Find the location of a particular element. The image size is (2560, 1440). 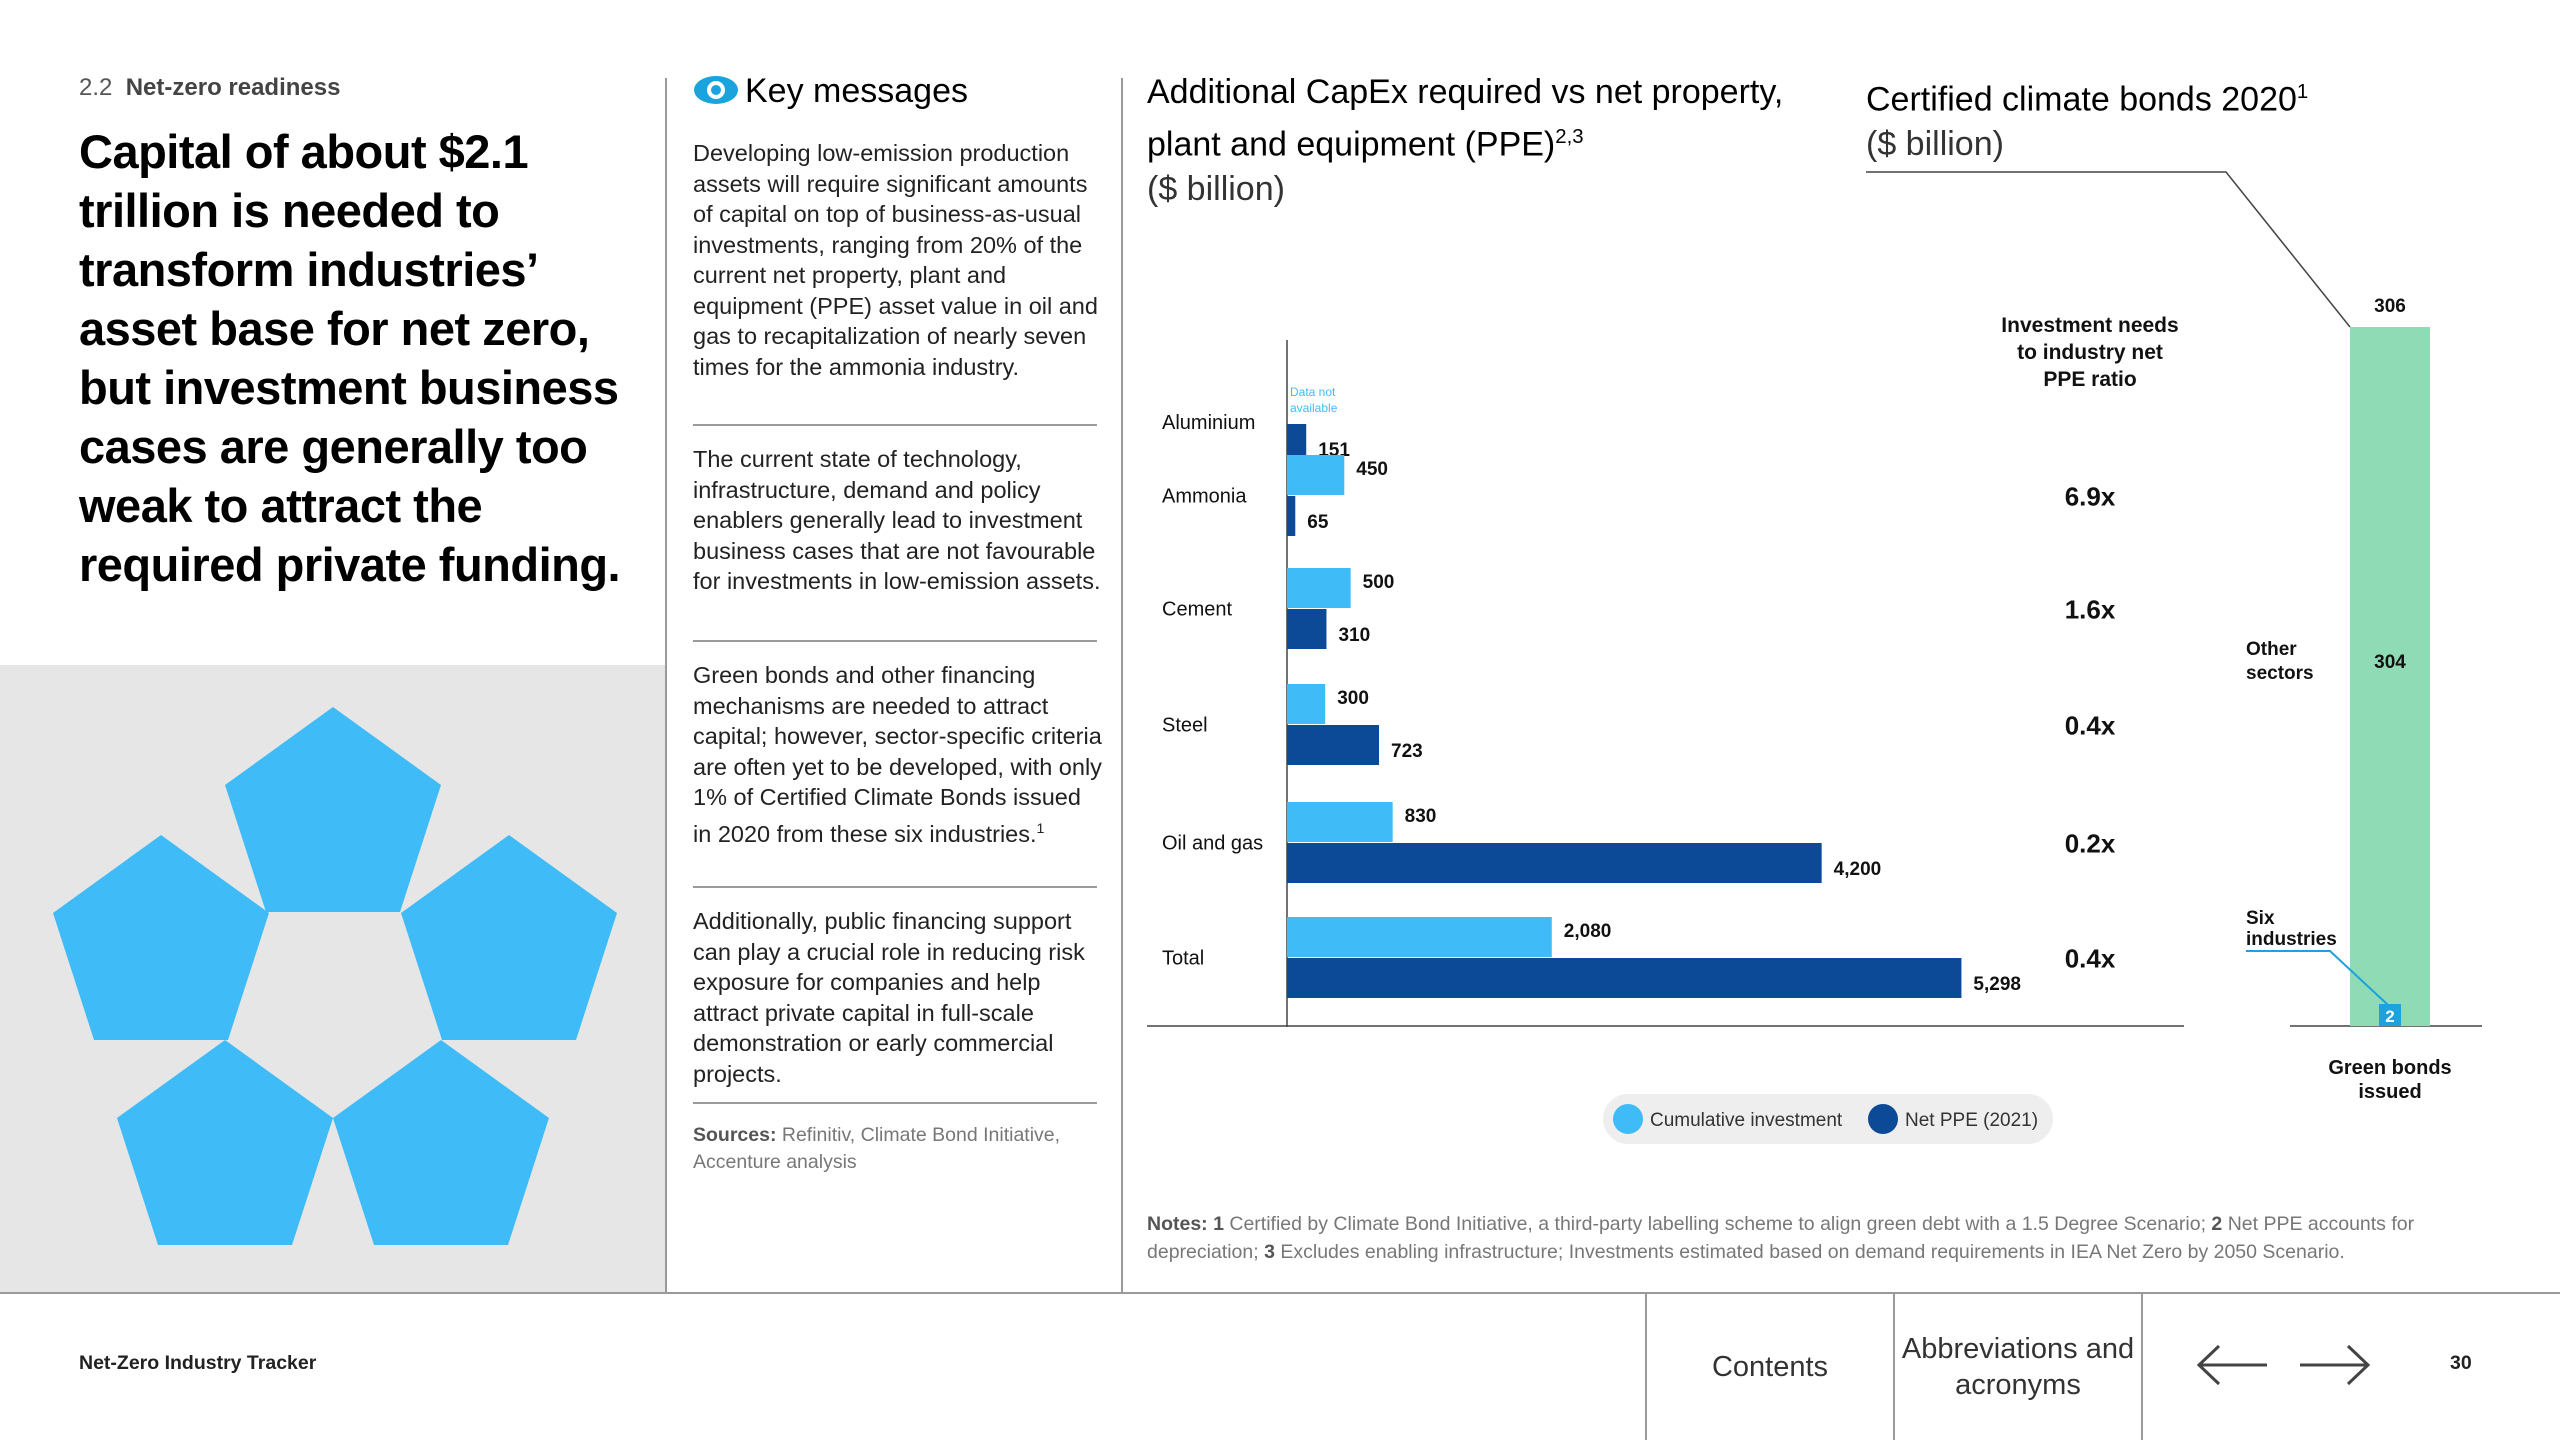

value-label-cumulative: 500 is located at coordinates (1379, 582).